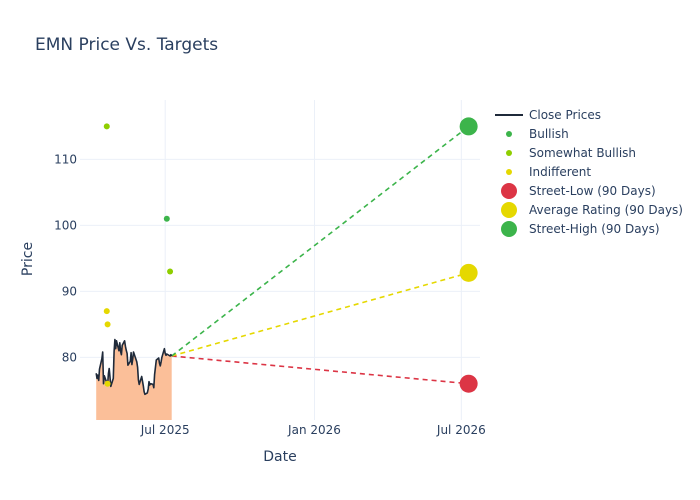 The image size is (700, 500). I want to click on close-price-series, so click(134, 367).